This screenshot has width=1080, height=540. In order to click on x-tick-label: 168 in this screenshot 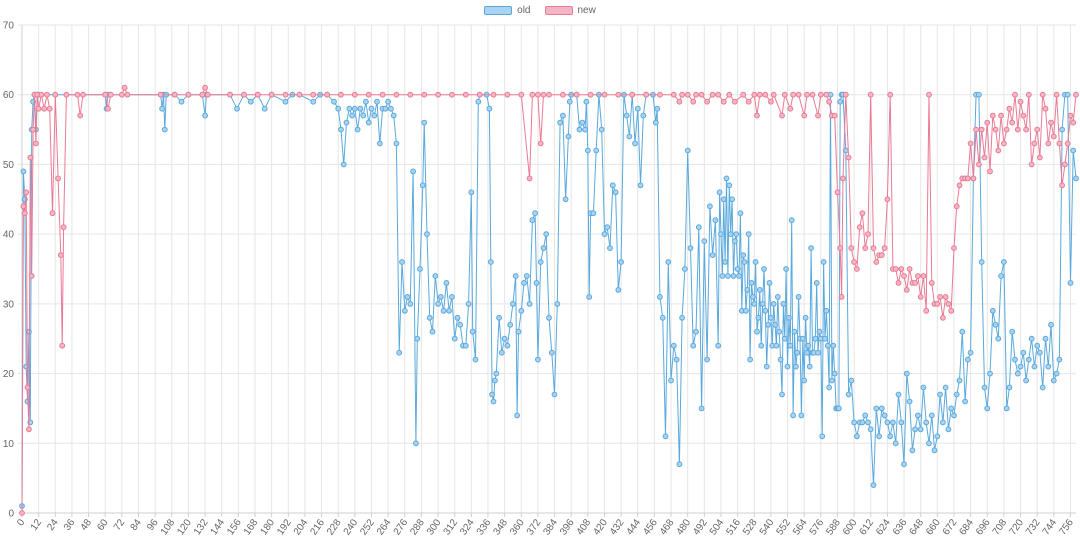, I will do `click(251, 527)`.